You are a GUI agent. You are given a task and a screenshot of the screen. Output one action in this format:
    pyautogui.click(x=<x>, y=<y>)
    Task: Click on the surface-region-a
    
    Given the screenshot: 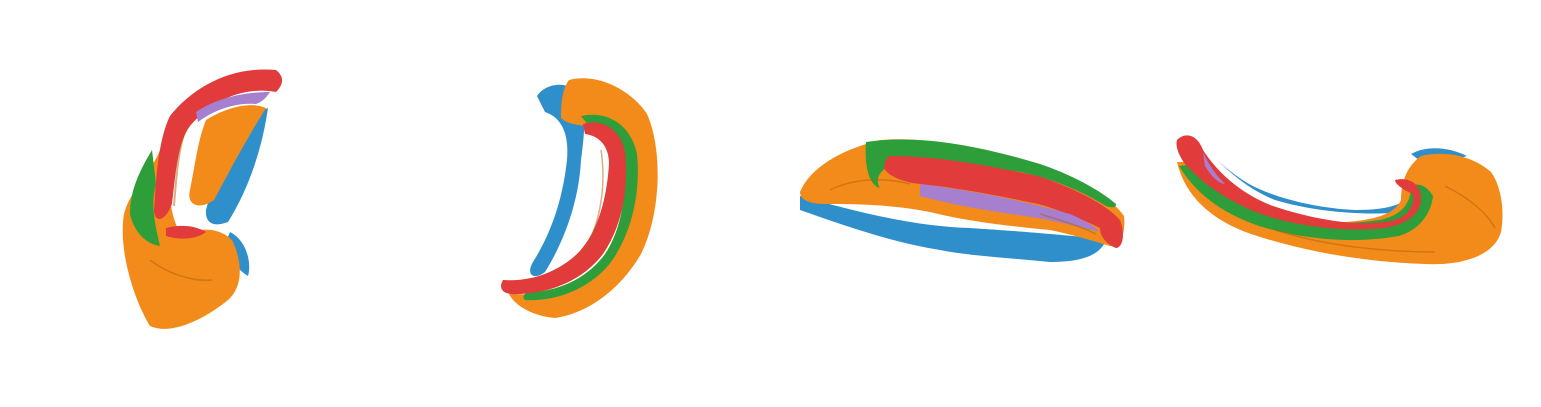 What is the action you would take?
    pyautogui.click(x=1340, y=209)
    